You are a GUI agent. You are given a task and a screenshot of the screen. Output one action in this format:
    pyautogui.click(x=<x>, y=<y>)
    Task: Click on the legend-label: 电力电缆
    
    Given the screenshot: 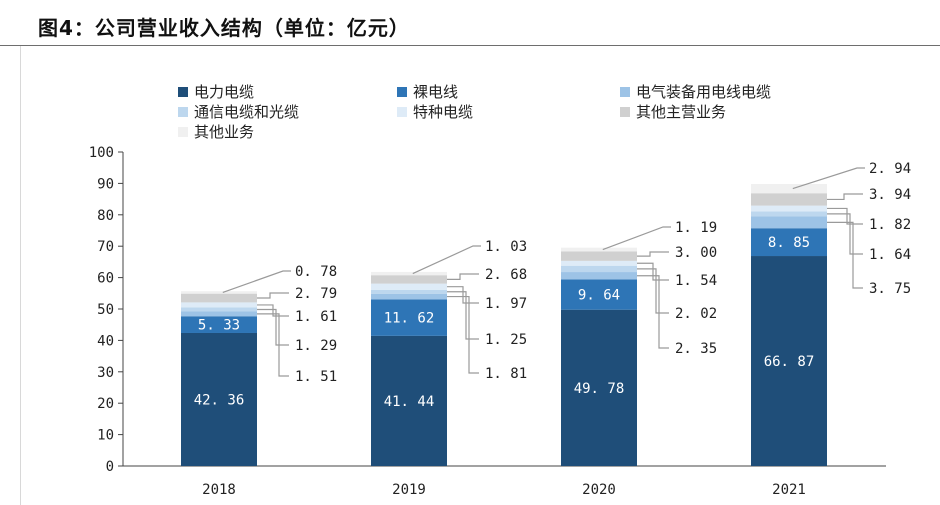 What is the action you would take?
    pyautogui.click(x=224, y=92)
    